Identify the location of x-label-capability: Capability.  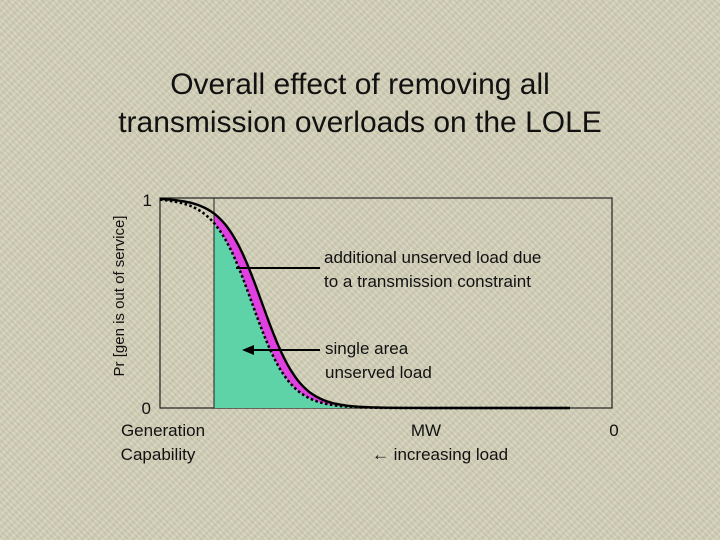
(158, 454).